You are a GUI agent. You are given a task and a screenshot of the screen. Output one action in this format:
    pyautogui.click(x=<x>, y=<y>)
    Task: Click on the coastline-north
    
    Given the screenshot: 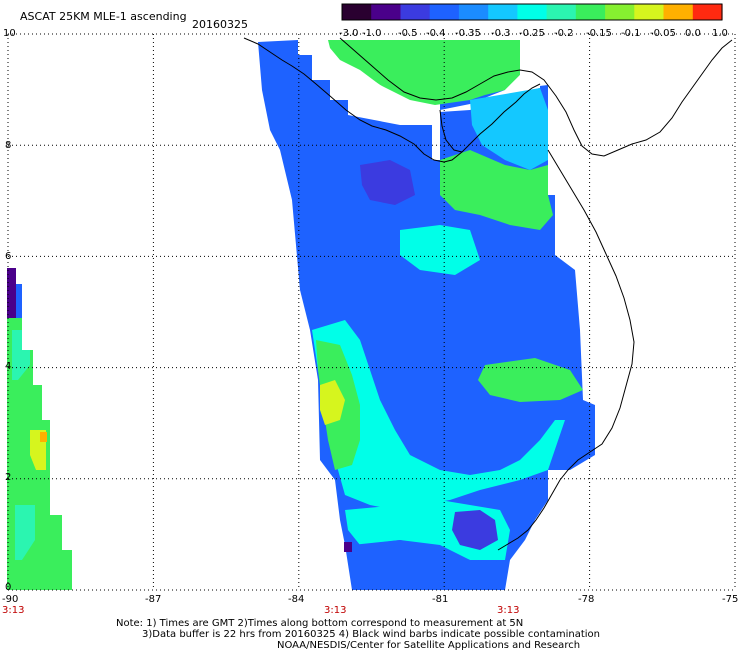 What is the action you would take?
    pyautogui.click(x=392, y=100)
    